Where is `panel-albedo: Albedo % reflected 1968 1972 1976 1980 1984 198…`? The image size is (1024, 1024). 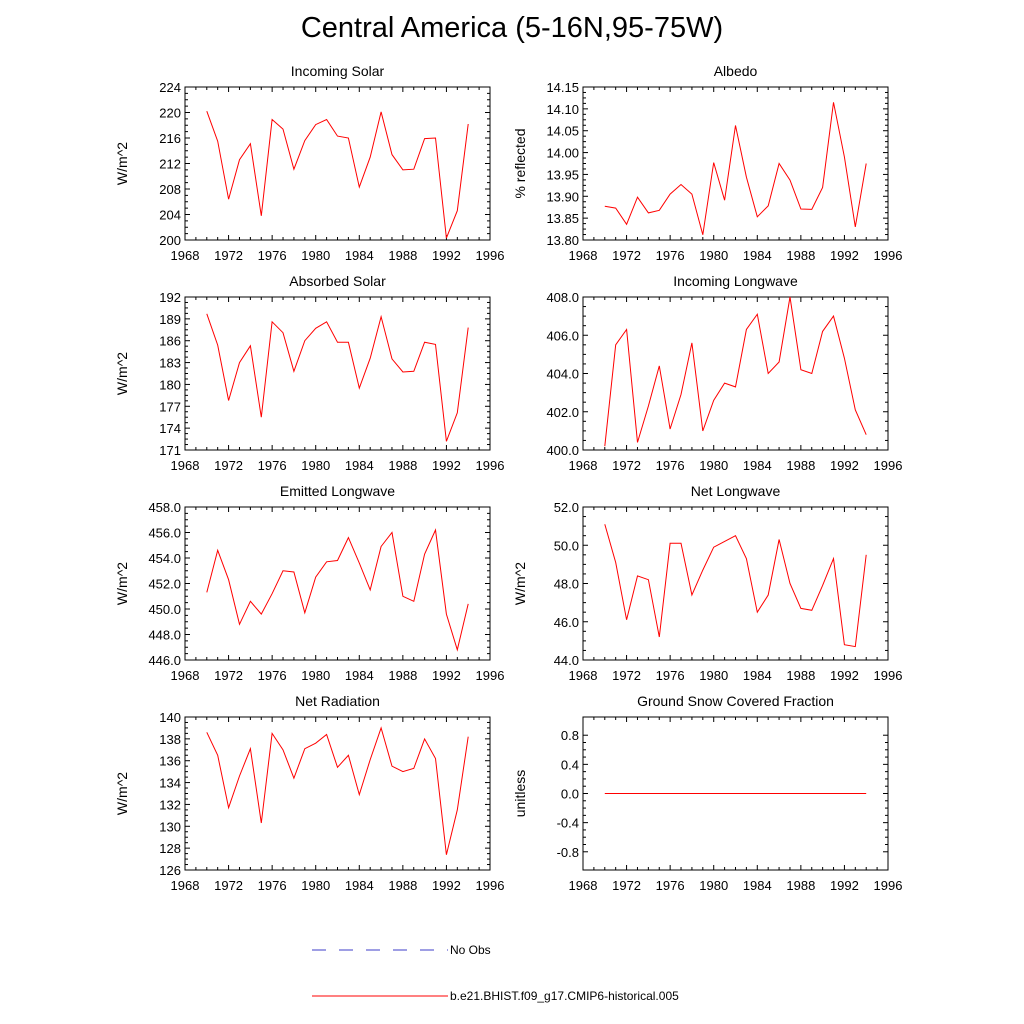
panel-albedo: Albedo % reflected 1968 1972 1976 1980 1984 198… is located at coordinates (707, 163).